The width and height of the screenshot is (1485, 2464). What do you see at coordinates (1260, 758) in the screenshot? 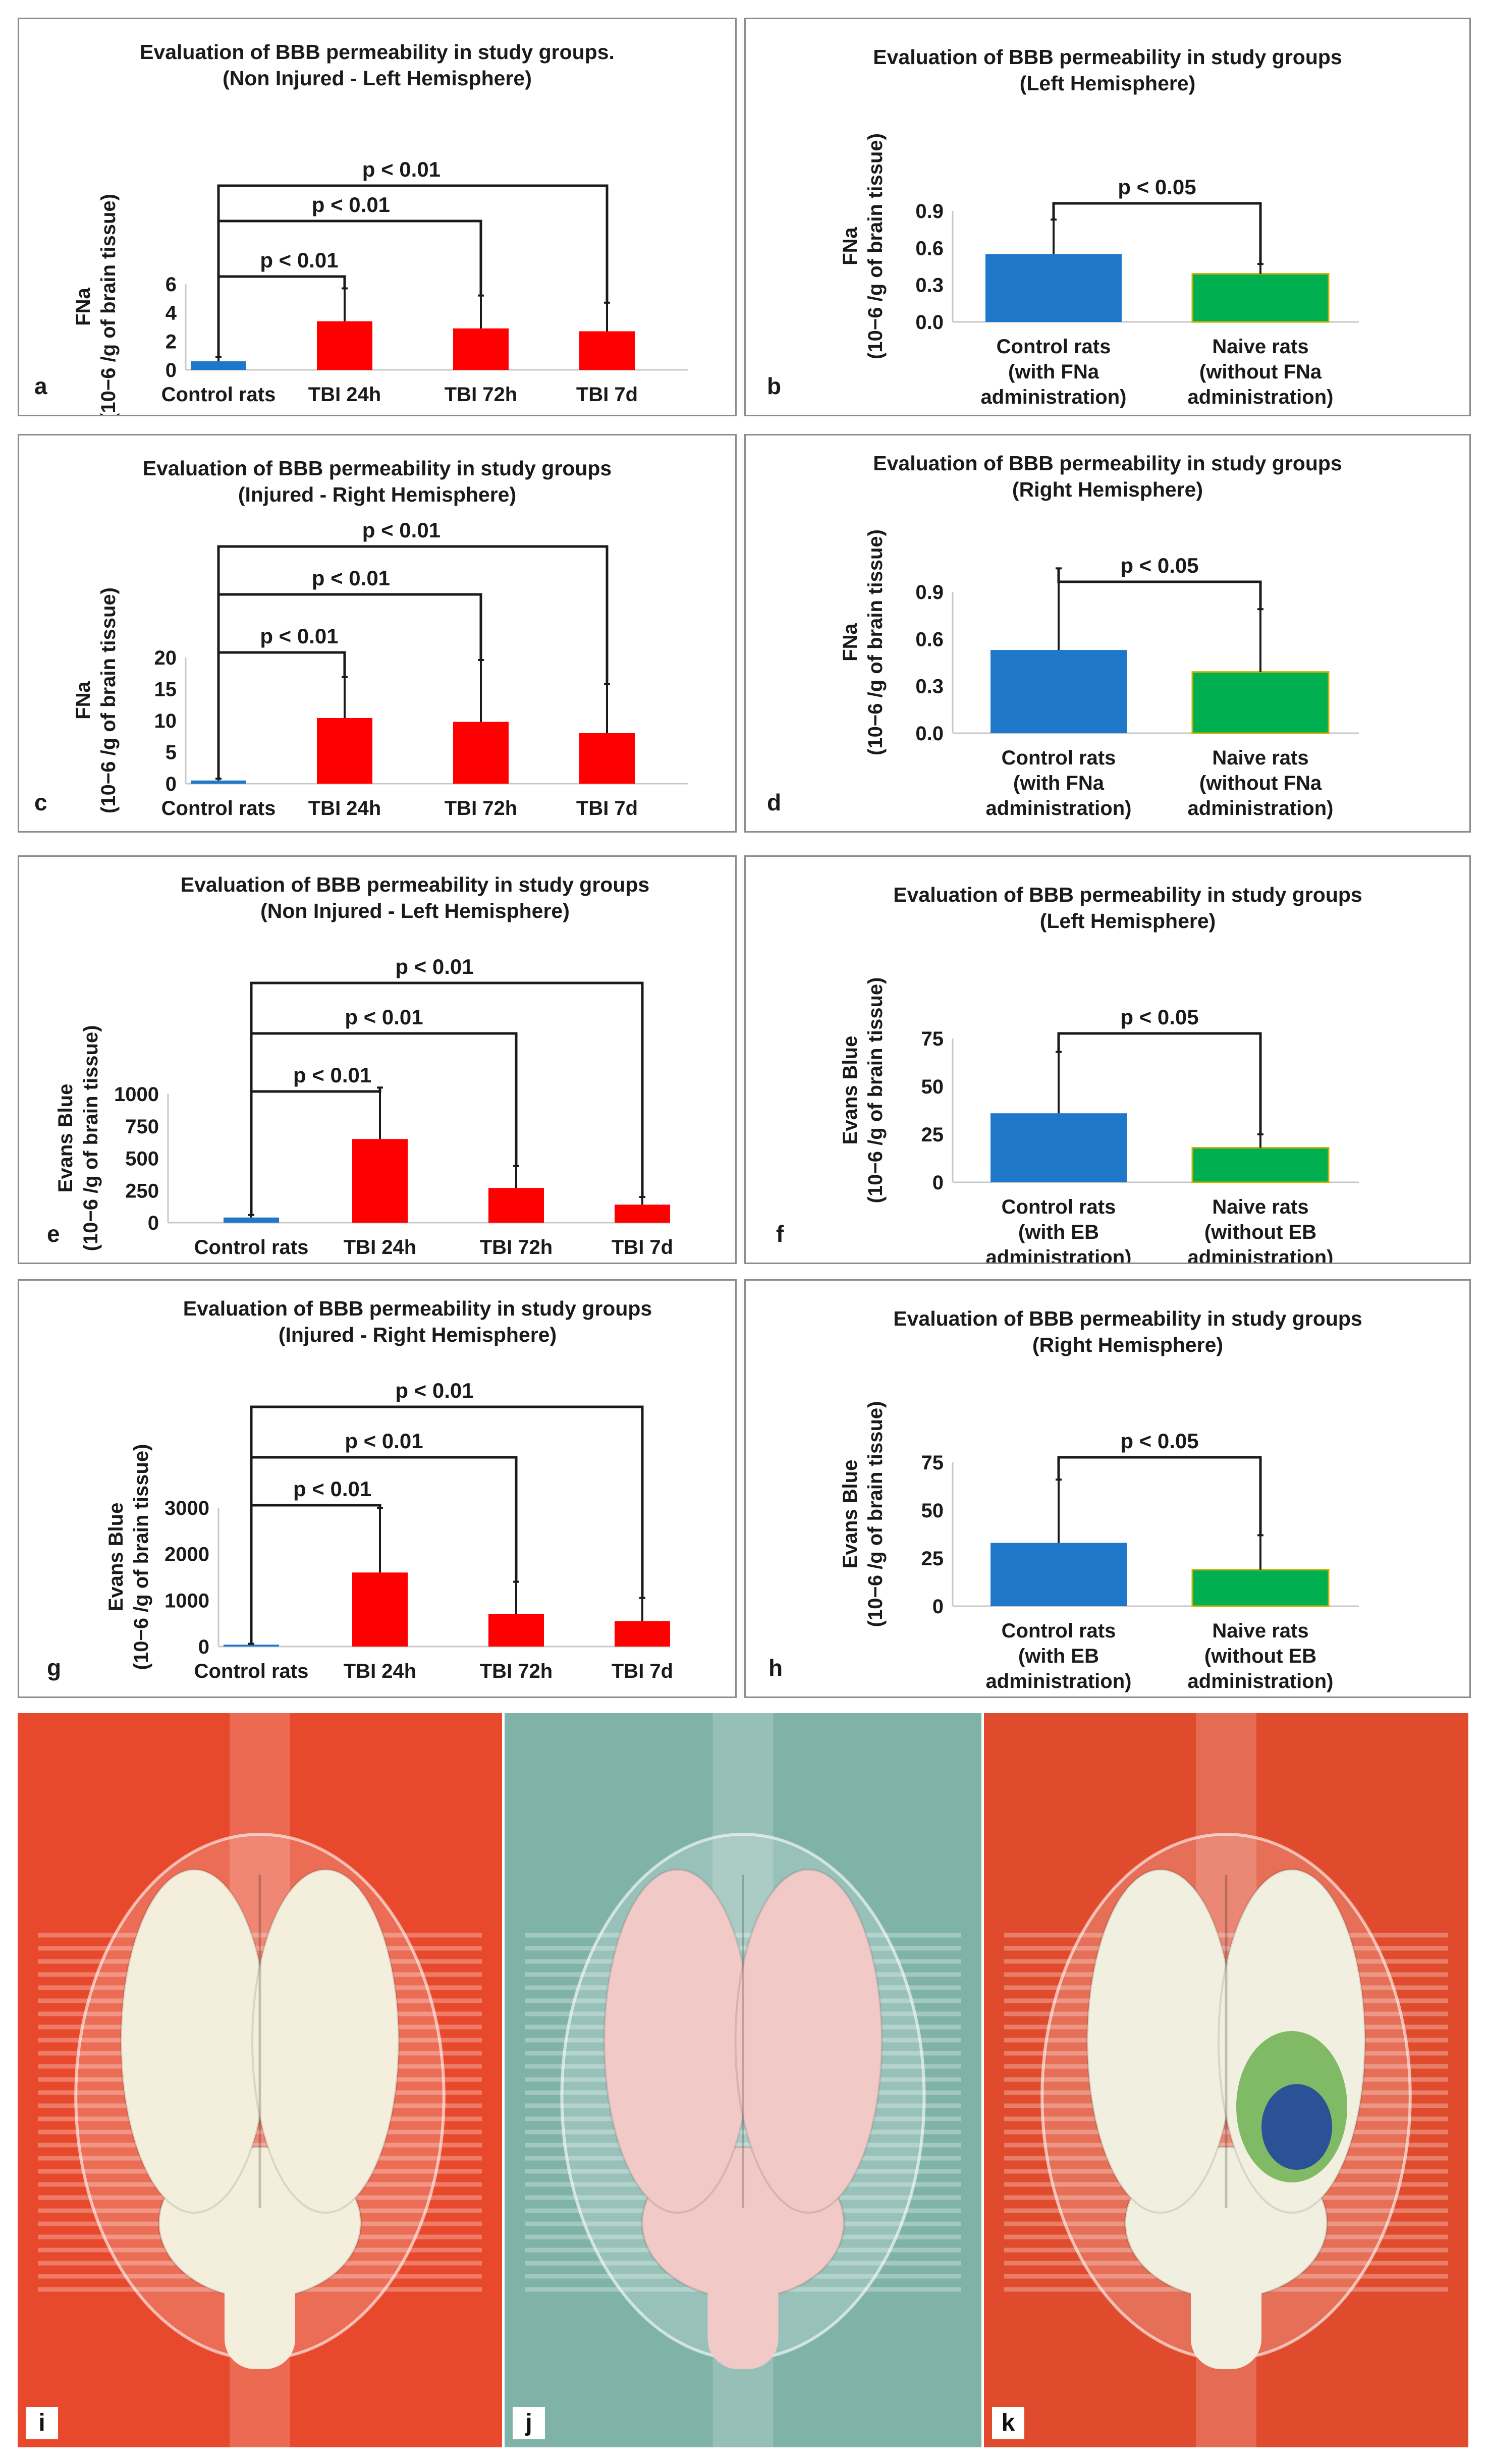
I see `x-category-label: Naive rats` at bounding box center [1260, 758].